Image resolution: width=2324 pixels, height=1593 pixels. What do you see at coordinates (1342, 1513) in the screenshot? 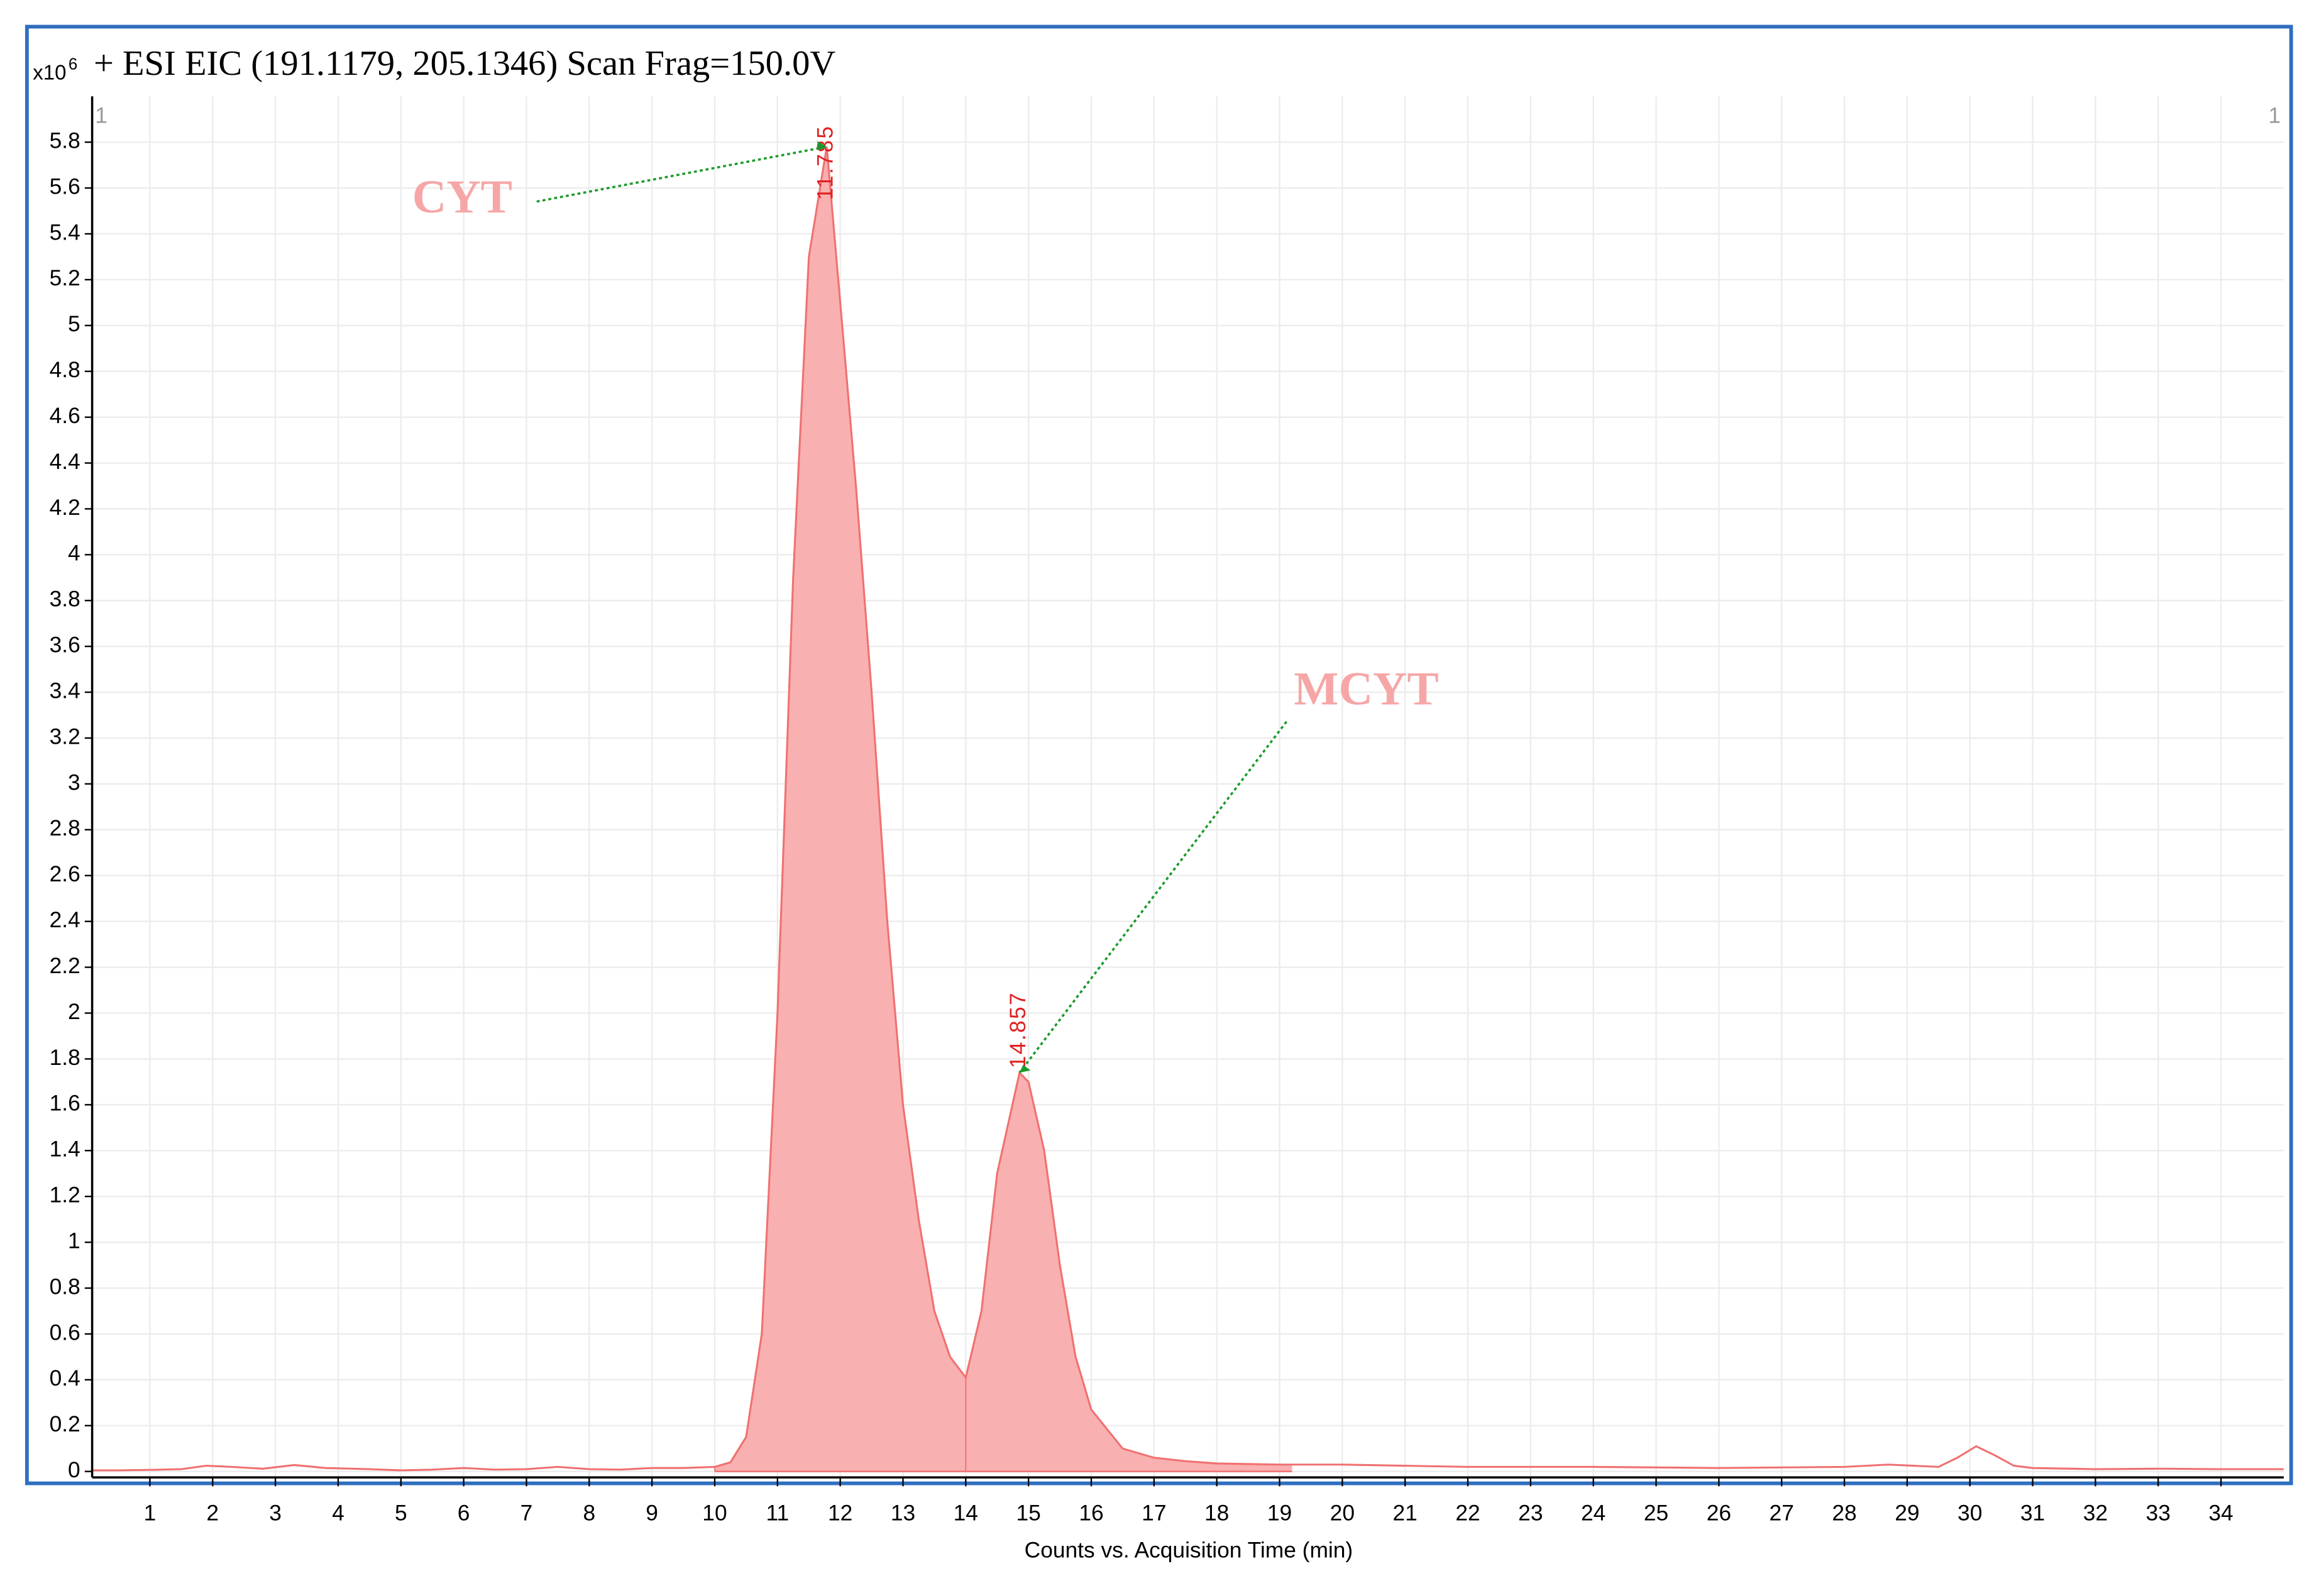
I see `x-tick-label: 20` at bounding box center [1342, 1513].